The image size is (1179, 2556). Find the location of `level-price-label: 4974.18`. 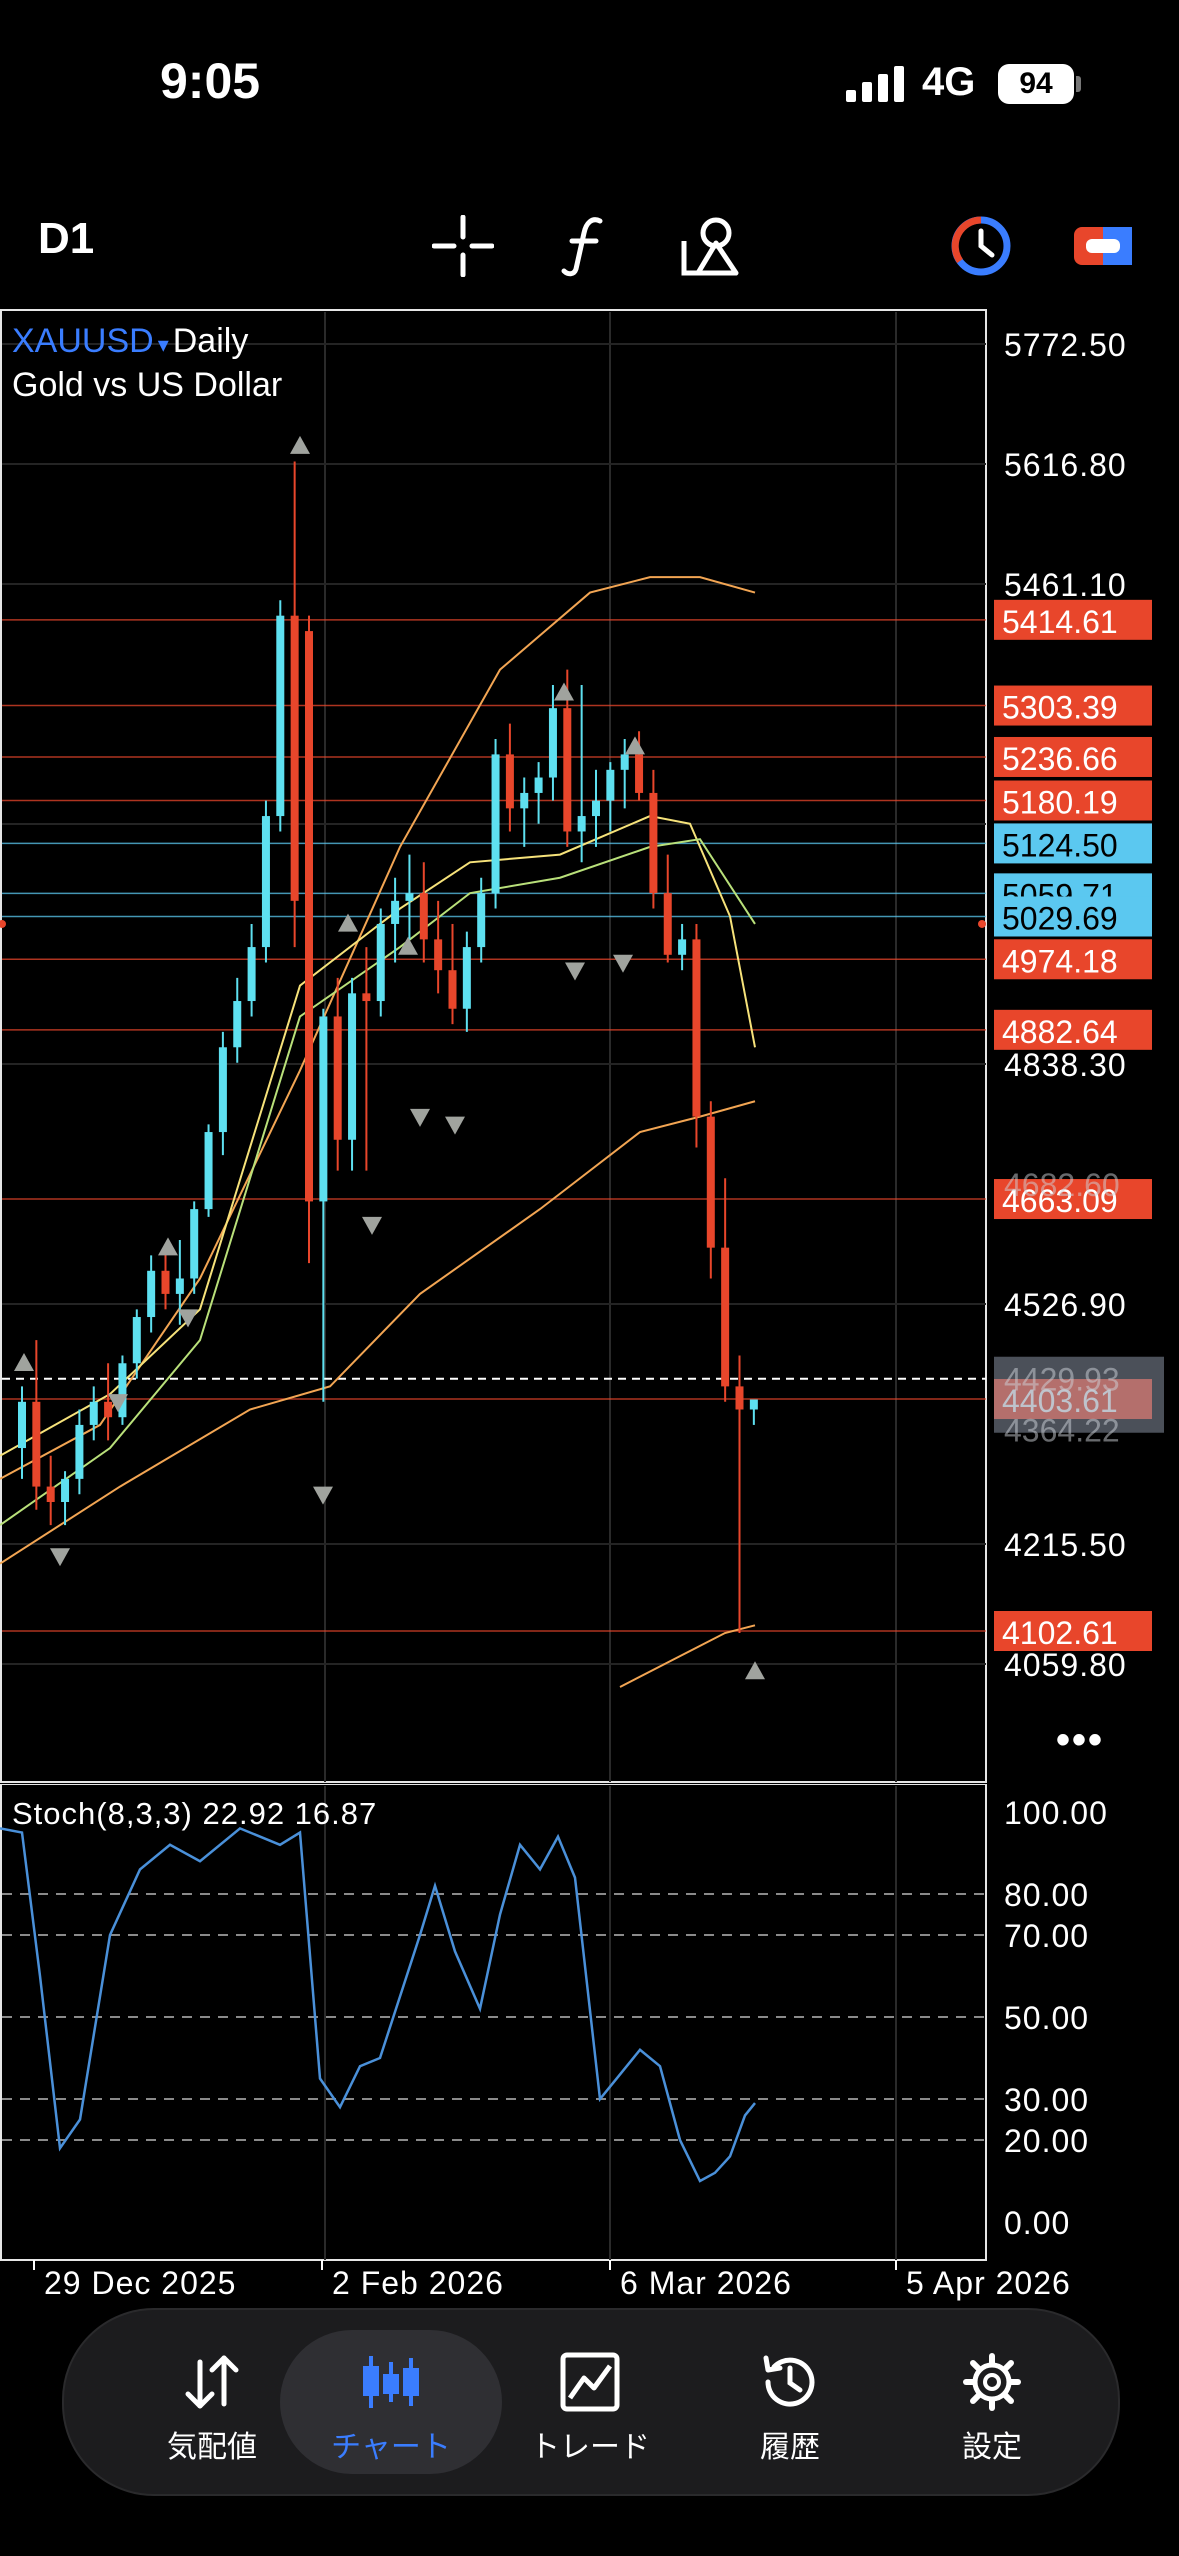

level-price-label: 4974.18 is located at coordinates (1060, 961).